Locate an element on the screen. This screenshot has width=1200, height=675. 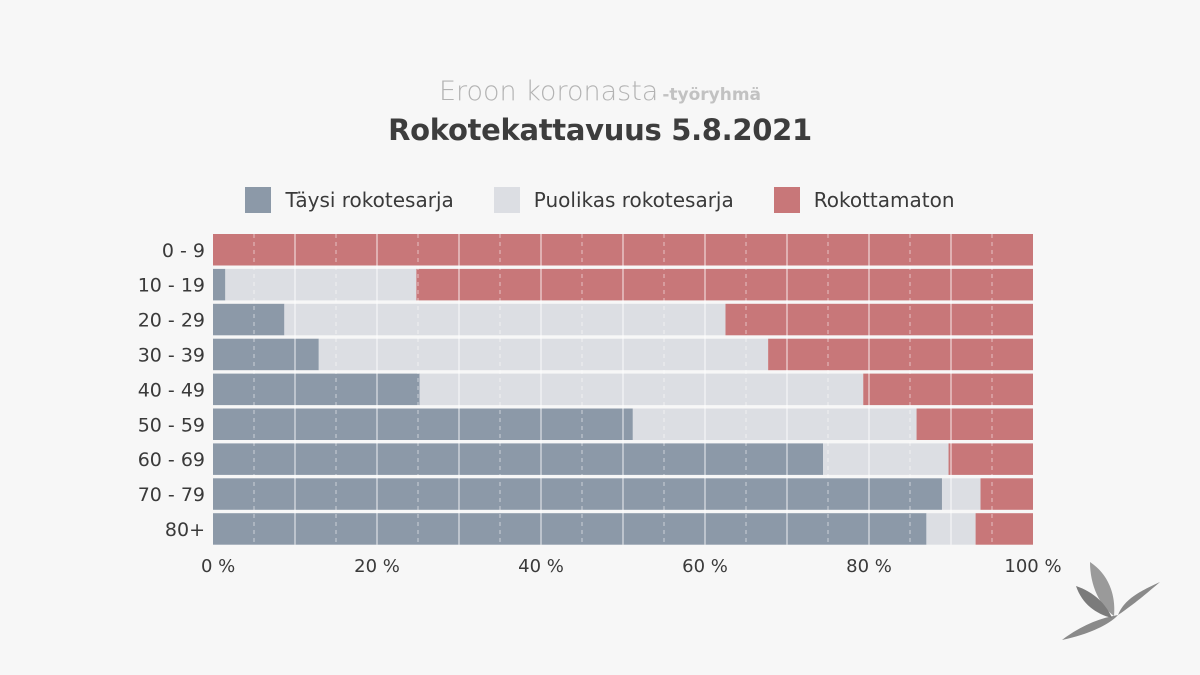
legend-label-partial: Puolikas rokotesarja is located at coordinates (633, 200).